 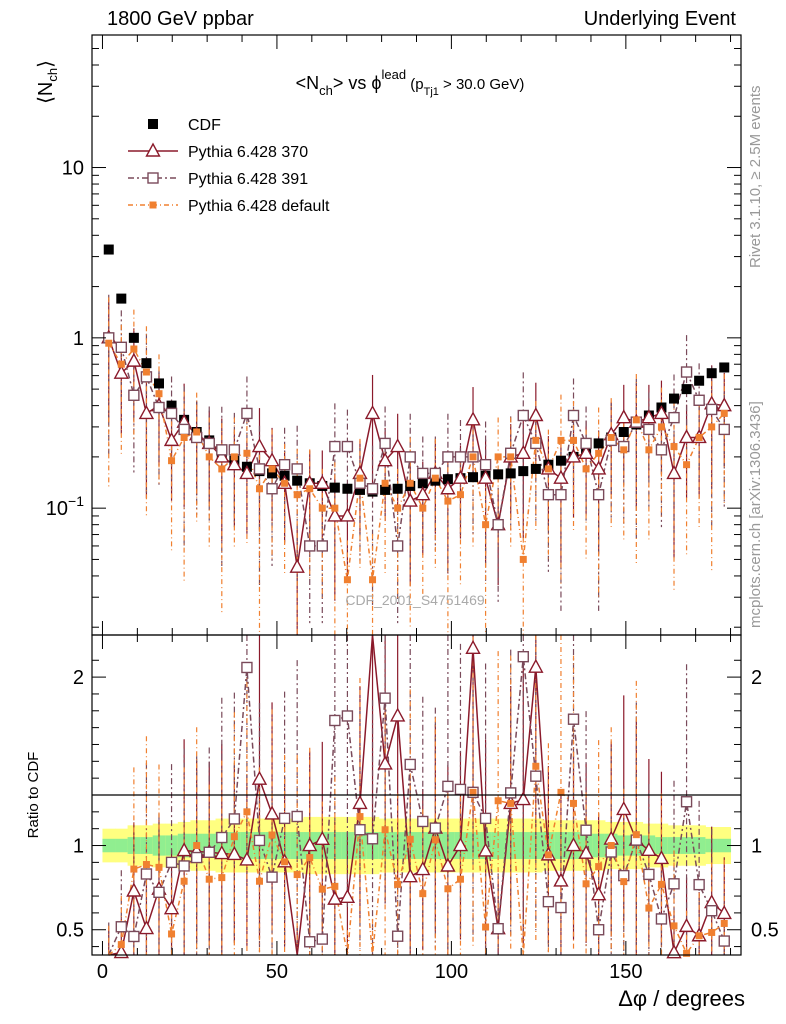 I want to click on header-left-label: 1800 GeV ppbar, so click(x=180, y=19).